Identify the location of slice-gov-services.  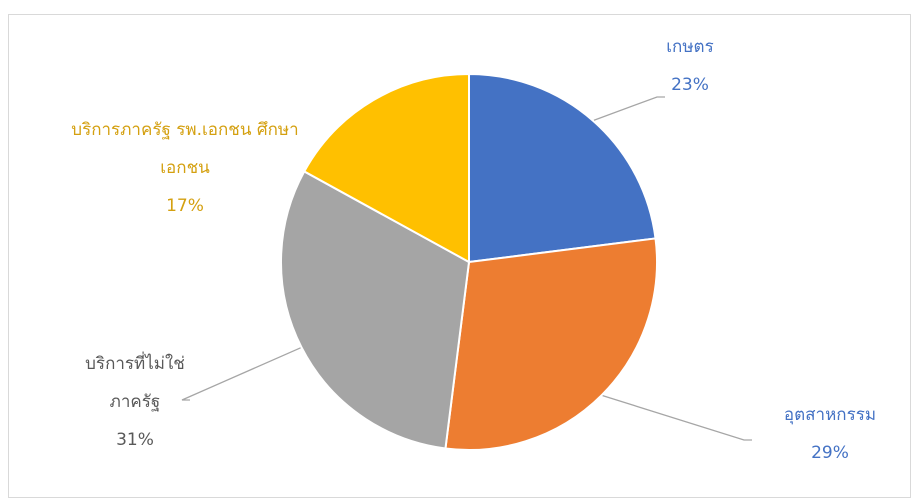
(386, 168).